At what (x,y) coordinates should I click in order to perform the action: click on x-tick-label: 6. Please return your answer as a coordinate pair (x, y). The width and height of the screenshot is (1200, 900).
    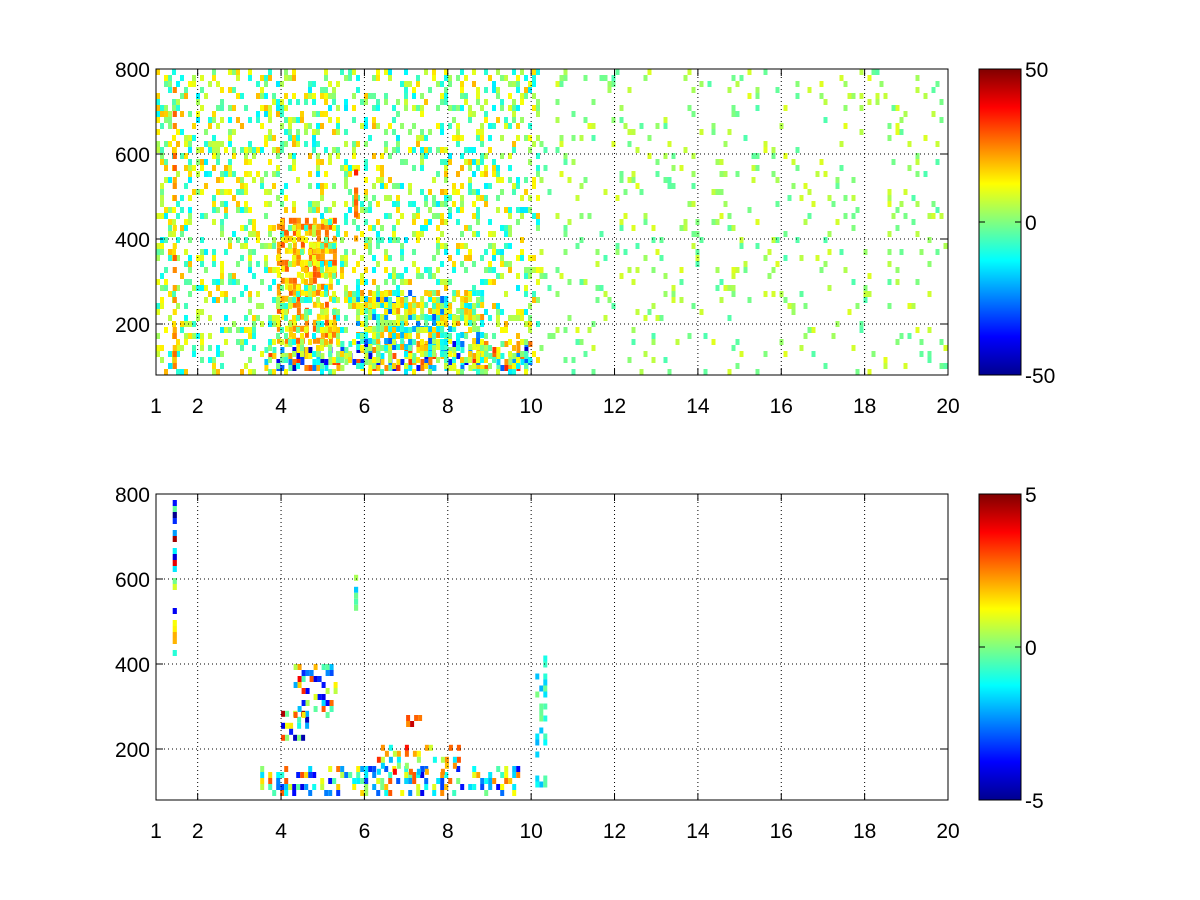
    Looking at the image, I should click on (365, 406).